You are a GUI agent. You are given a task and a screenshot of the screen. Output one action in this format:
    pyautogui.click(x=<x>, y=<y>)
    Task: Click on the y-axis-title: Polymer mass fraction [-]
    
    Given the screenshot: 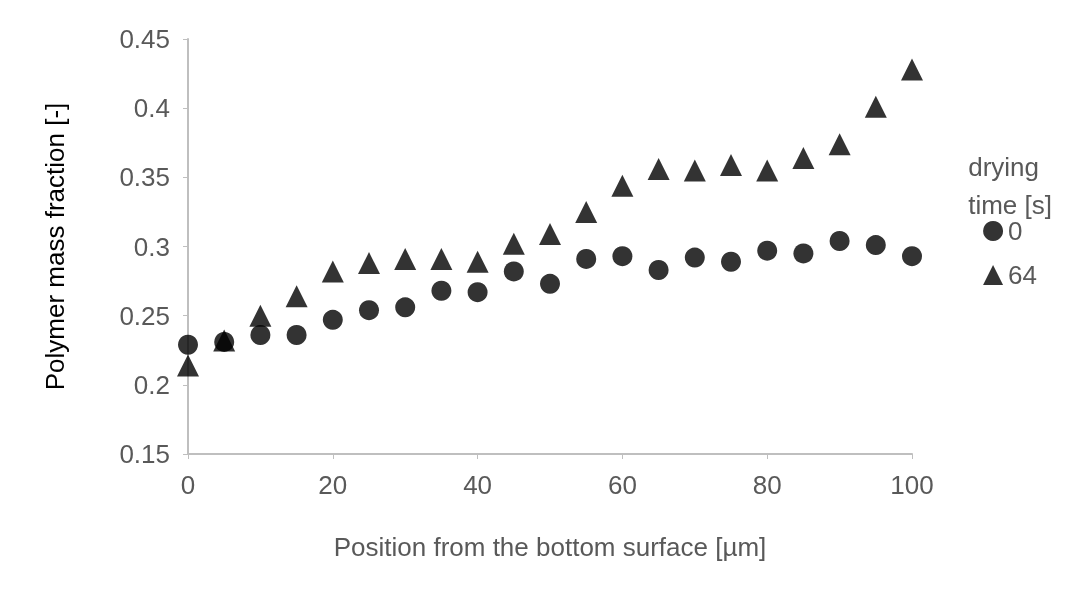 What is the action you would take?
    pyautogui.click(x=55, y=246)
    